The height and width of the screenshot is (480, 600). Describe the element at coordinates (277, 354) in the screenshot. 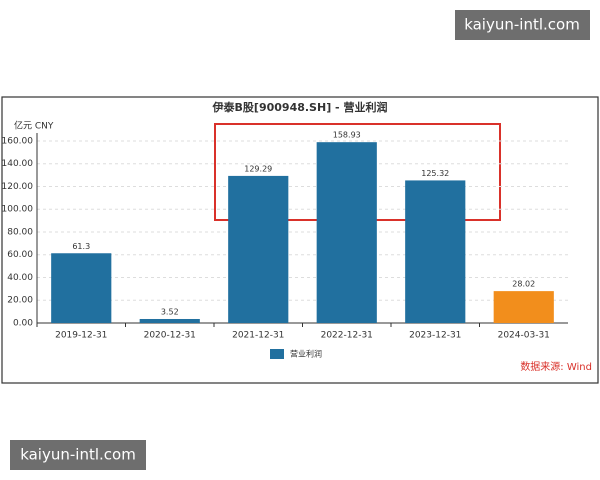

I see `legend-swatch` at that location.